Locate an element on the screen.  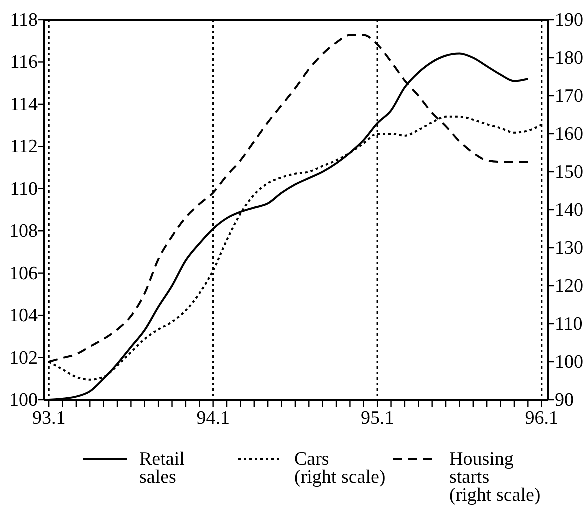
y2-tick-label: 140 is located at coordinates (569, 210).